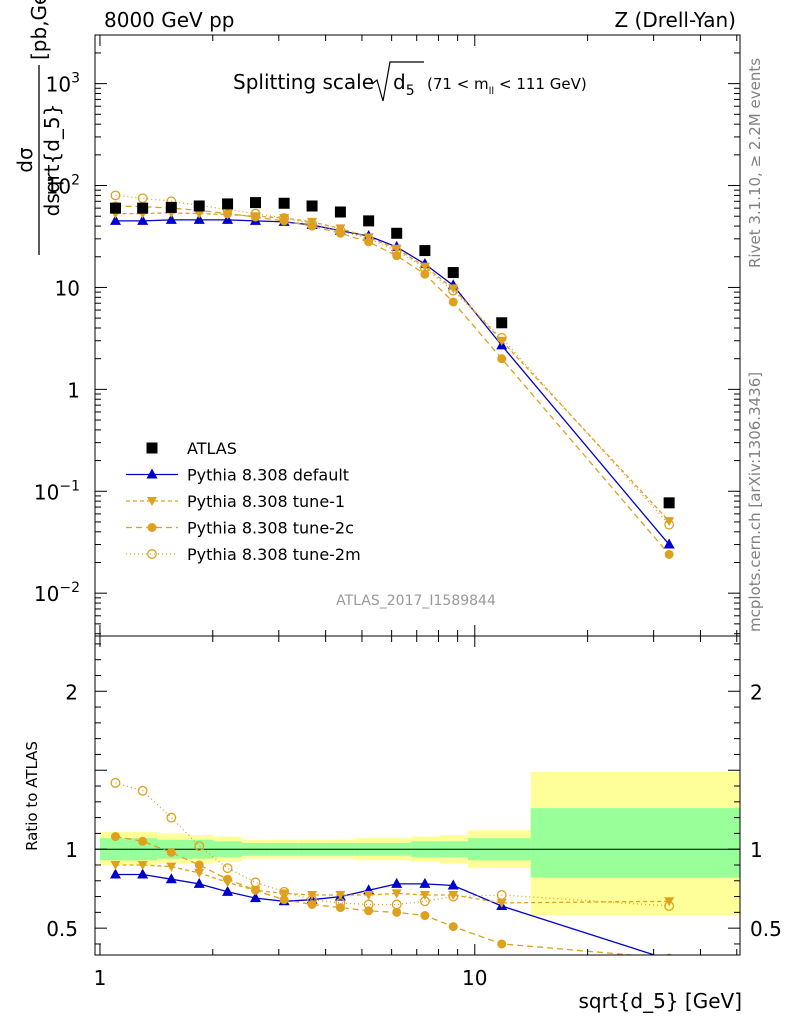 Image resolution: width=786 pixels, height=1024 pixels. I want to click on y-tick-label: 10⁻², so click(57, 593).